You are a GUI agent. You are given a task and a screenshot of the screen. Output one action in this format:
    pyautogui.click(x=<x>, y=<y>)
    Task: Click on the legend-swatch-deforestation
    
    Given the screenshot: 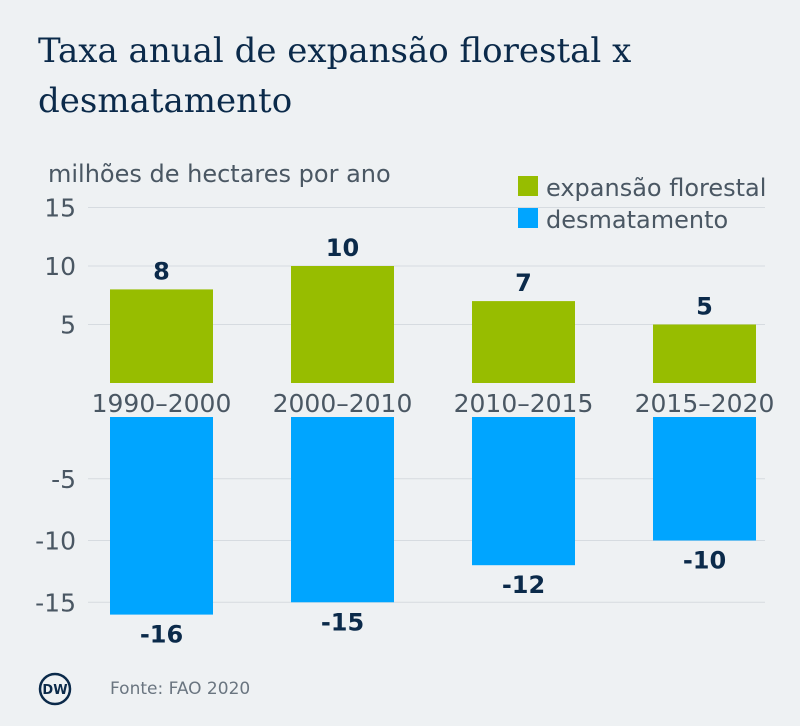 What is the action you would take?
    pyautogui.click(x=528, y=218)
    